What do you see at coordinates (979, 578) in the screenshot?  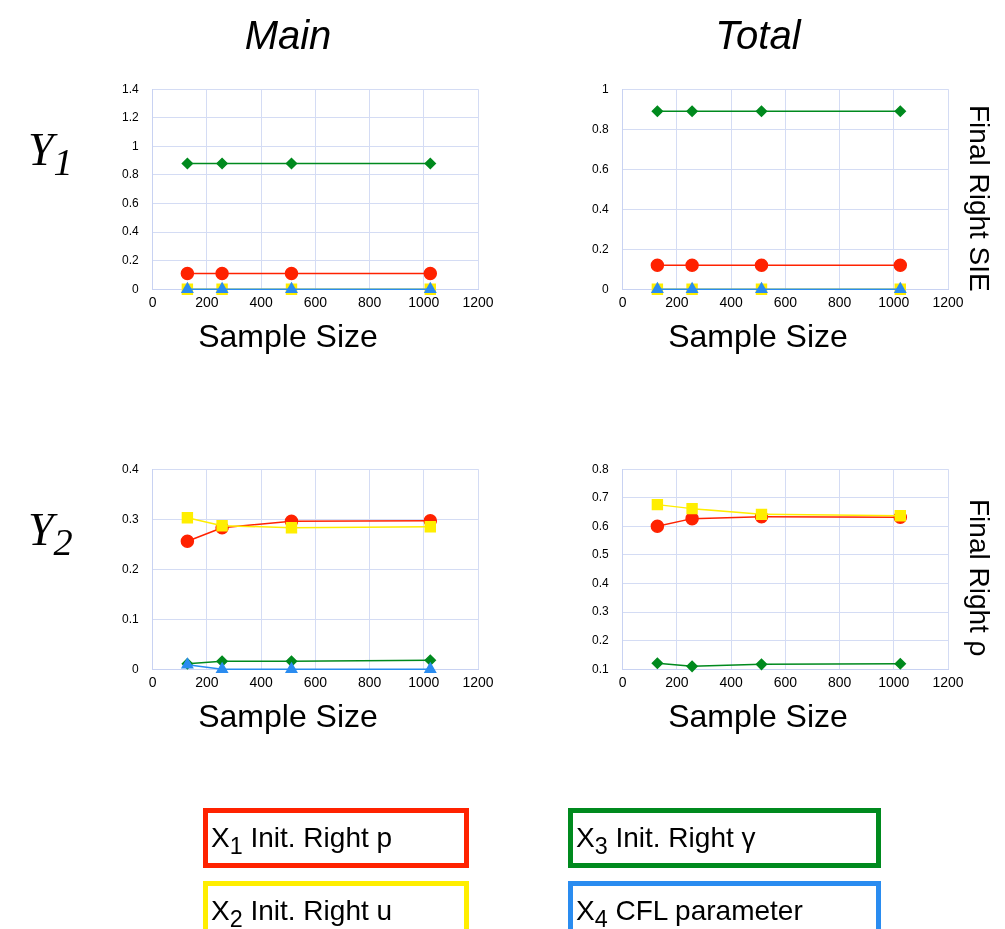 I see `y2-axis-title: Final Right ρ` at bounding box center [979, 578].